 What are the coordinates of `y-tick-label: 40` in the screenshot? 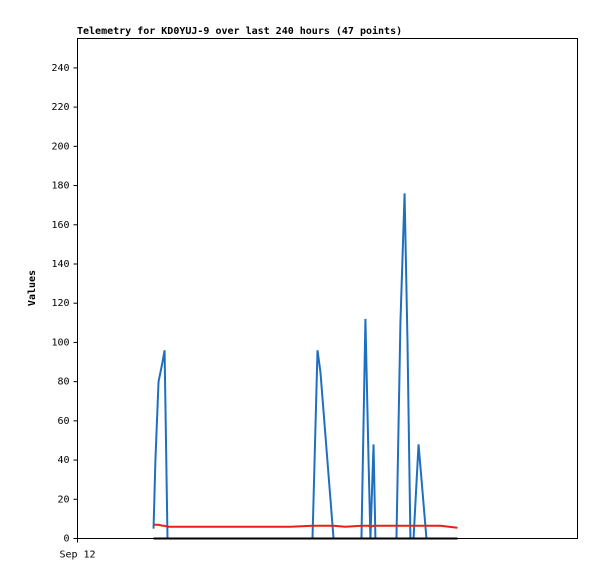 It's located at (63, 460).